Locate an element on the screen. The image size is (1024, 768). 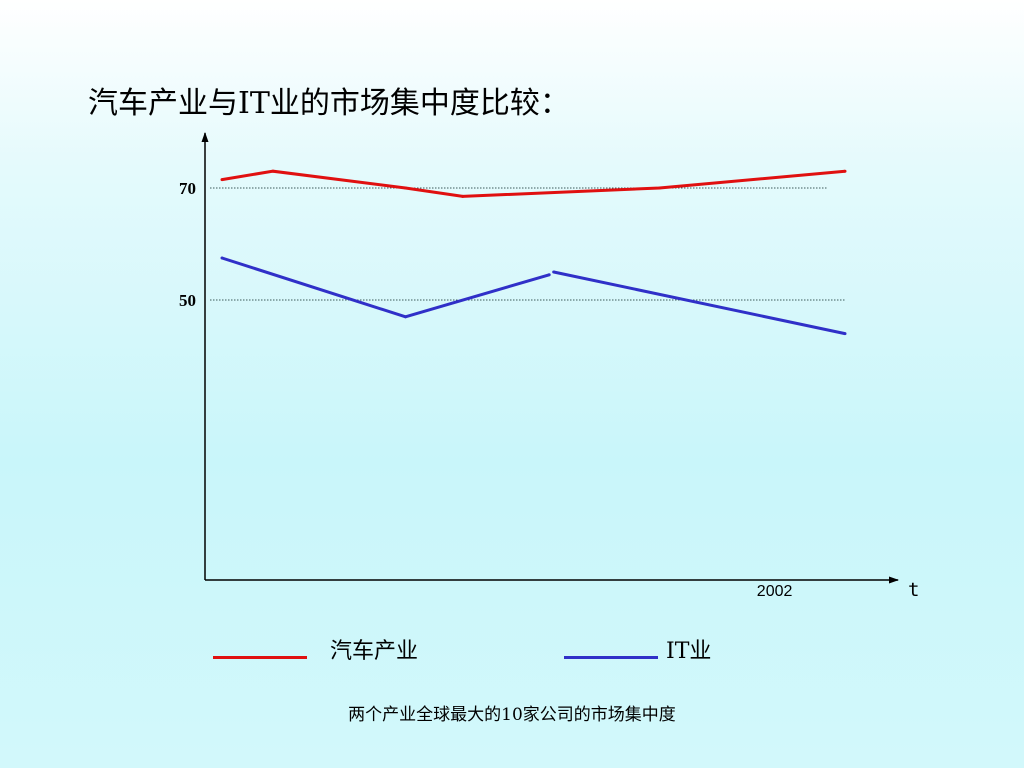
legend-swatch-auto is located at coordinates (260, 657).